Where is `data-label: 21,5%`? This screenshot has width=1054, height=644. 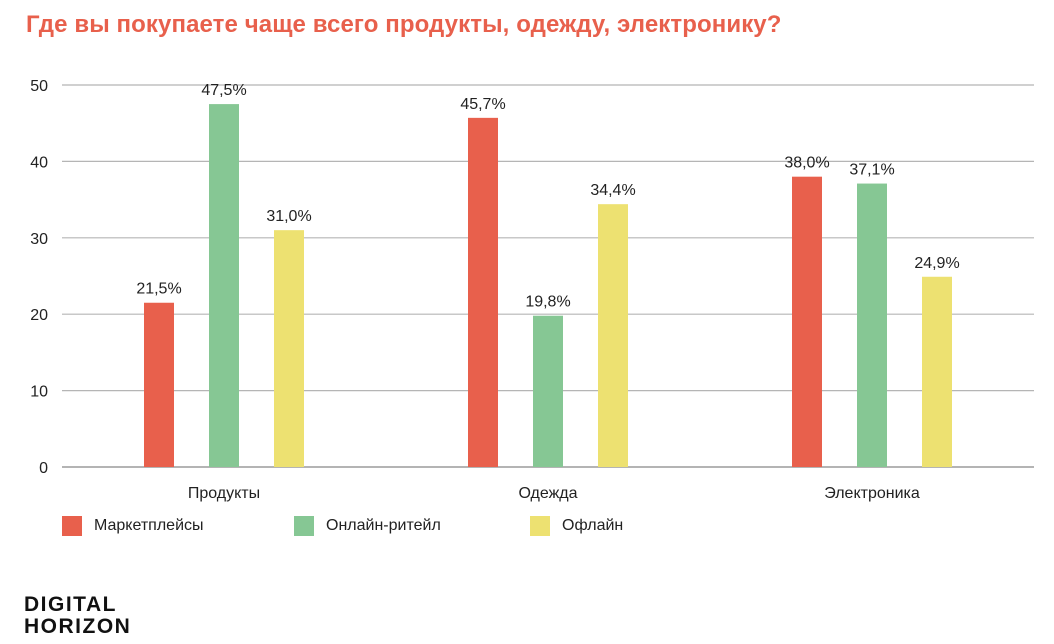
data-label: 21,5% is located at coordinates (158, 289).